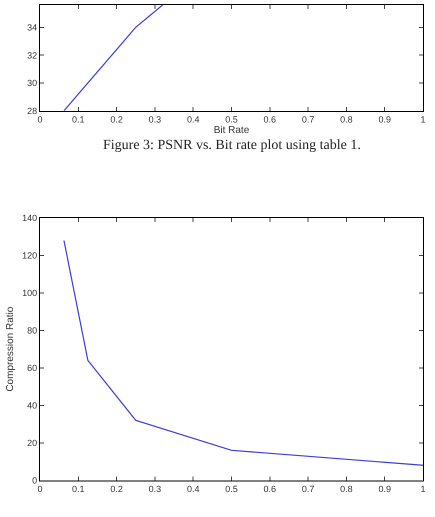  Describe the element at coordinates (232, 130) in the screenshot. I see `x-axis-title: Bit Rate` at that location.